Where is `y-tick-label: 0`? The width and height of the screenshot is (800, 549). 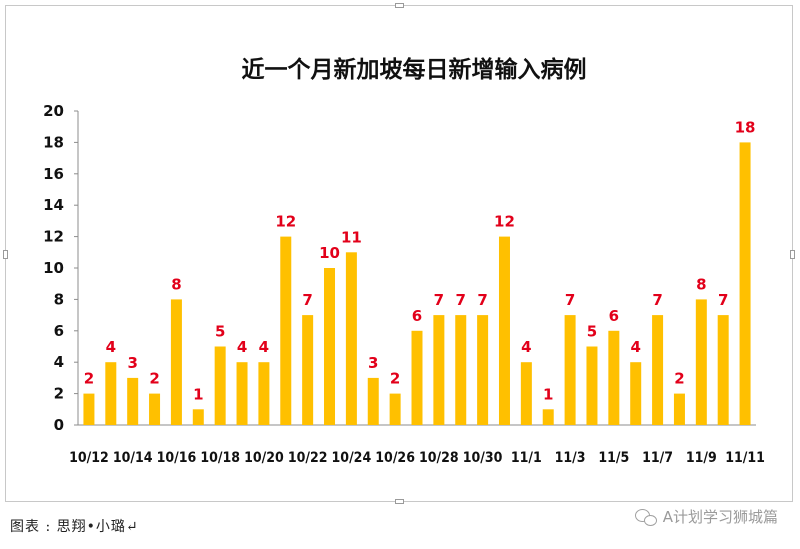
y-tick-label: 0 is located at coordinates (59, 425).